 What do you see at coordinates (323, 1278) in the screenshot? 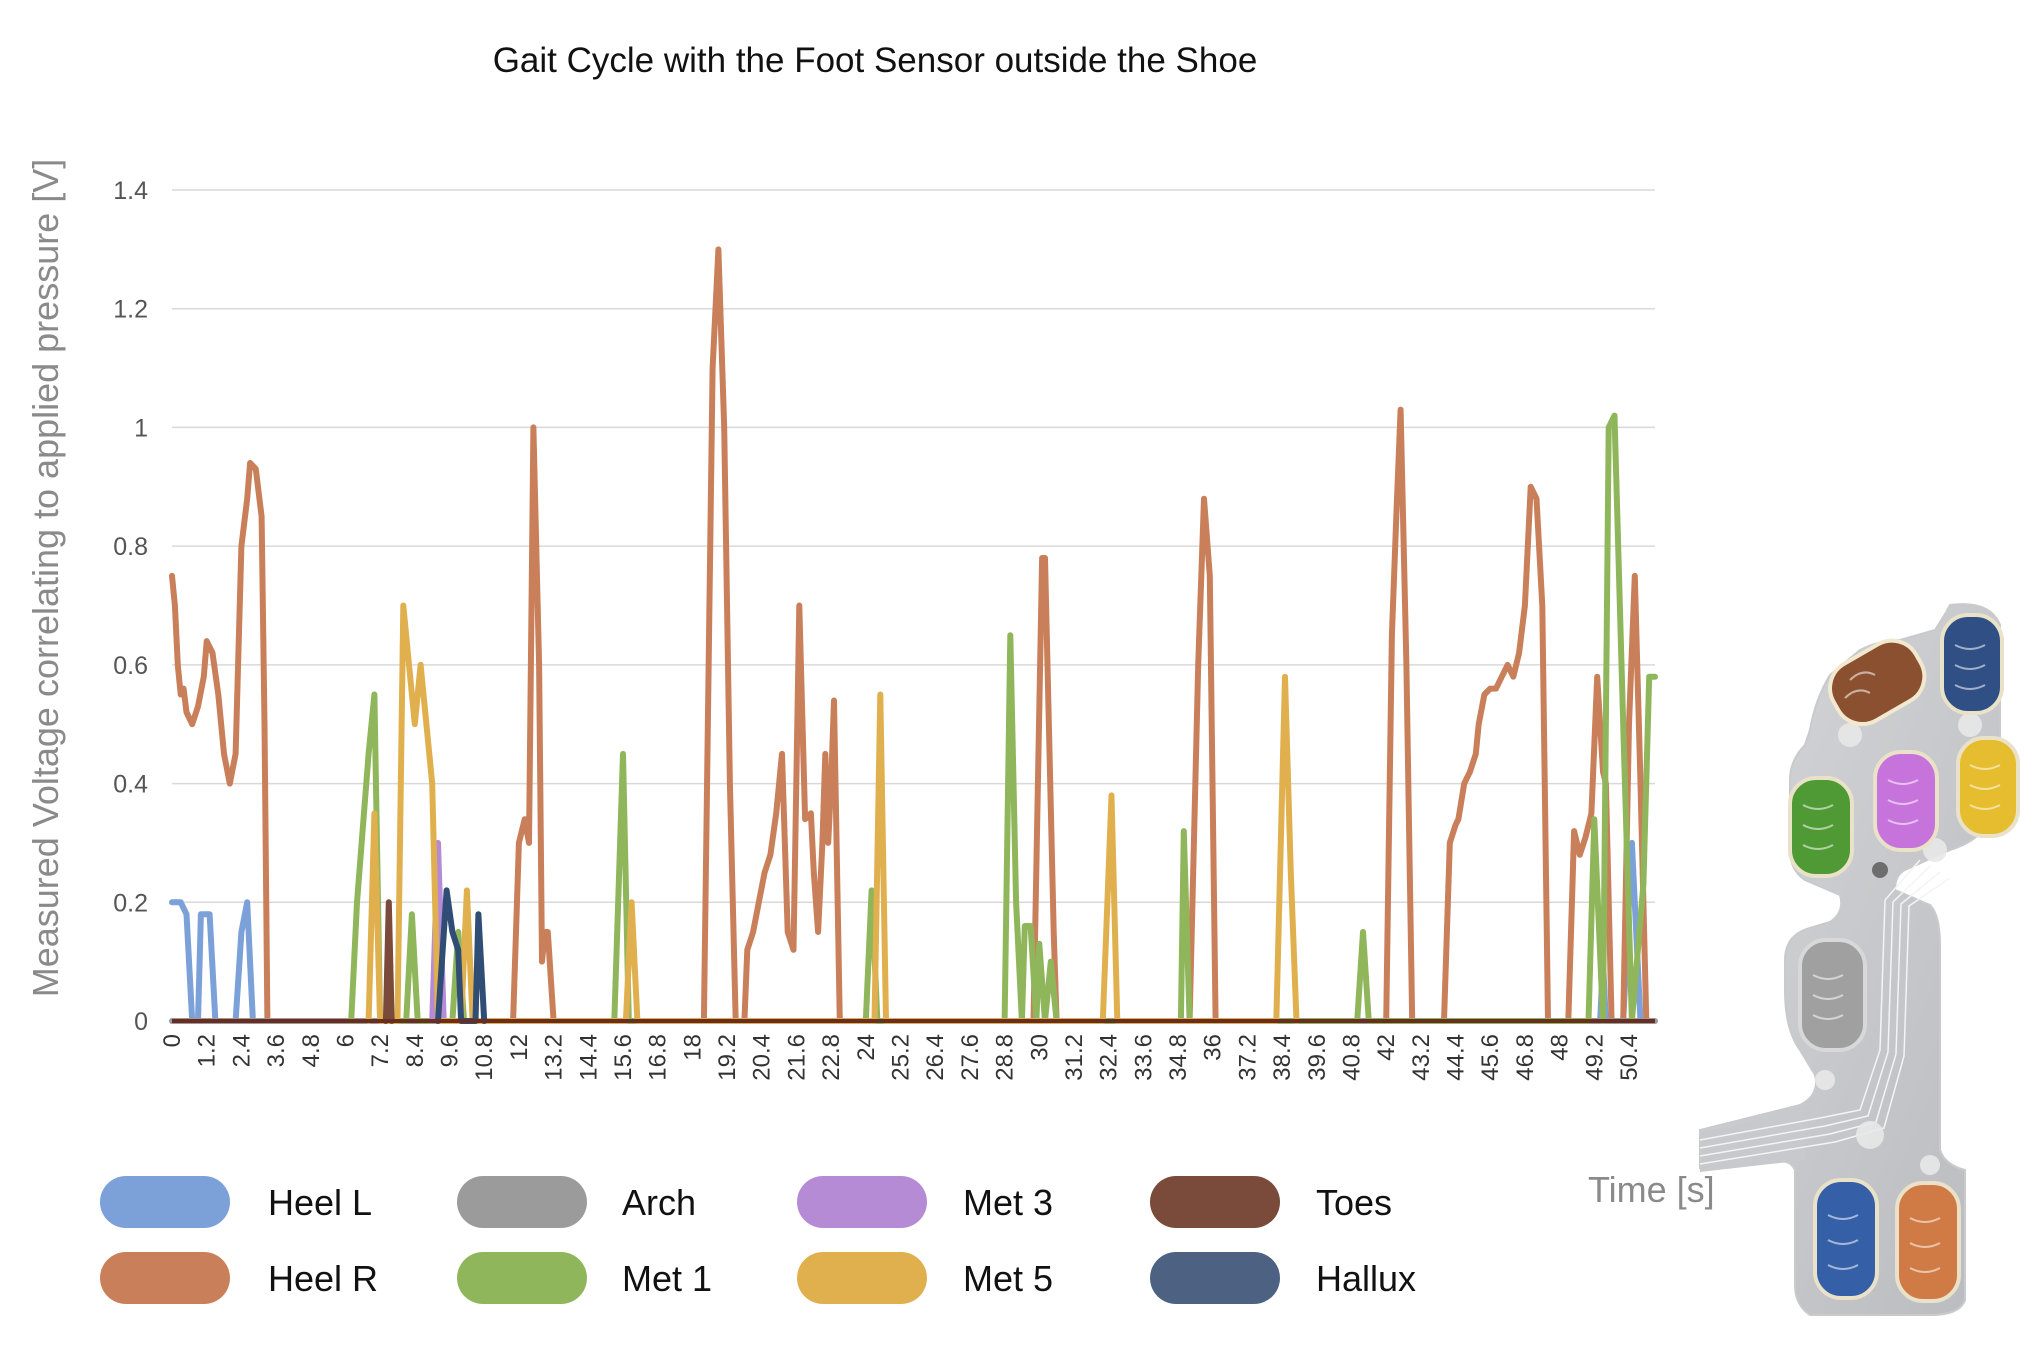
I see `legend-label-heel-r: Heel R` at bounding box center [323, 1278].